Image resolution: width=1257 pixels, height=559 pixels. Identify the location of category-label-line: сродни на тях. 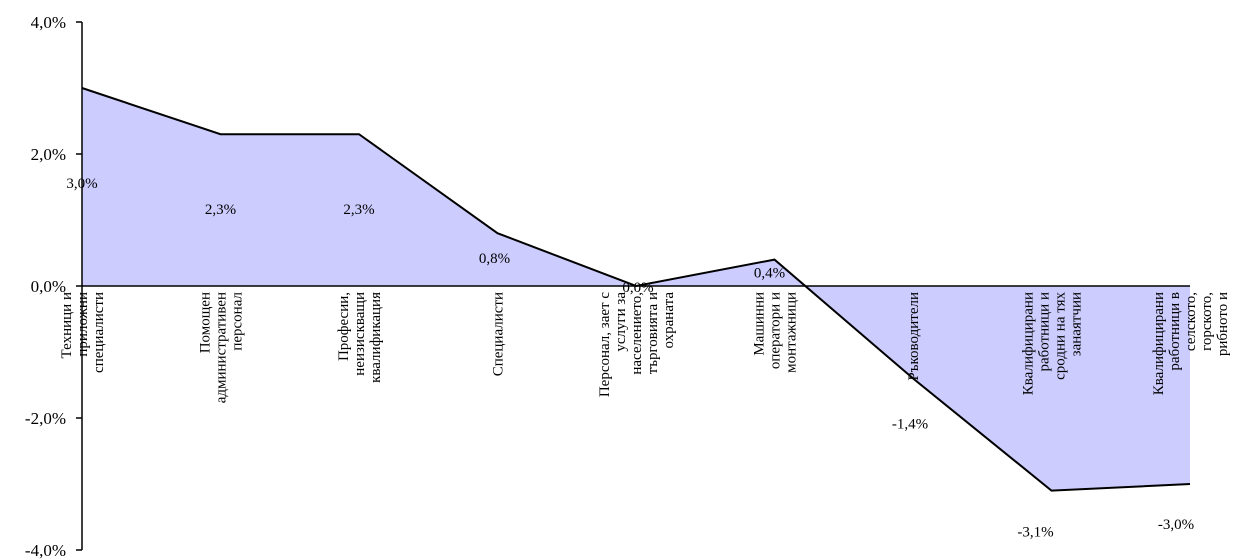
(1061, 336).